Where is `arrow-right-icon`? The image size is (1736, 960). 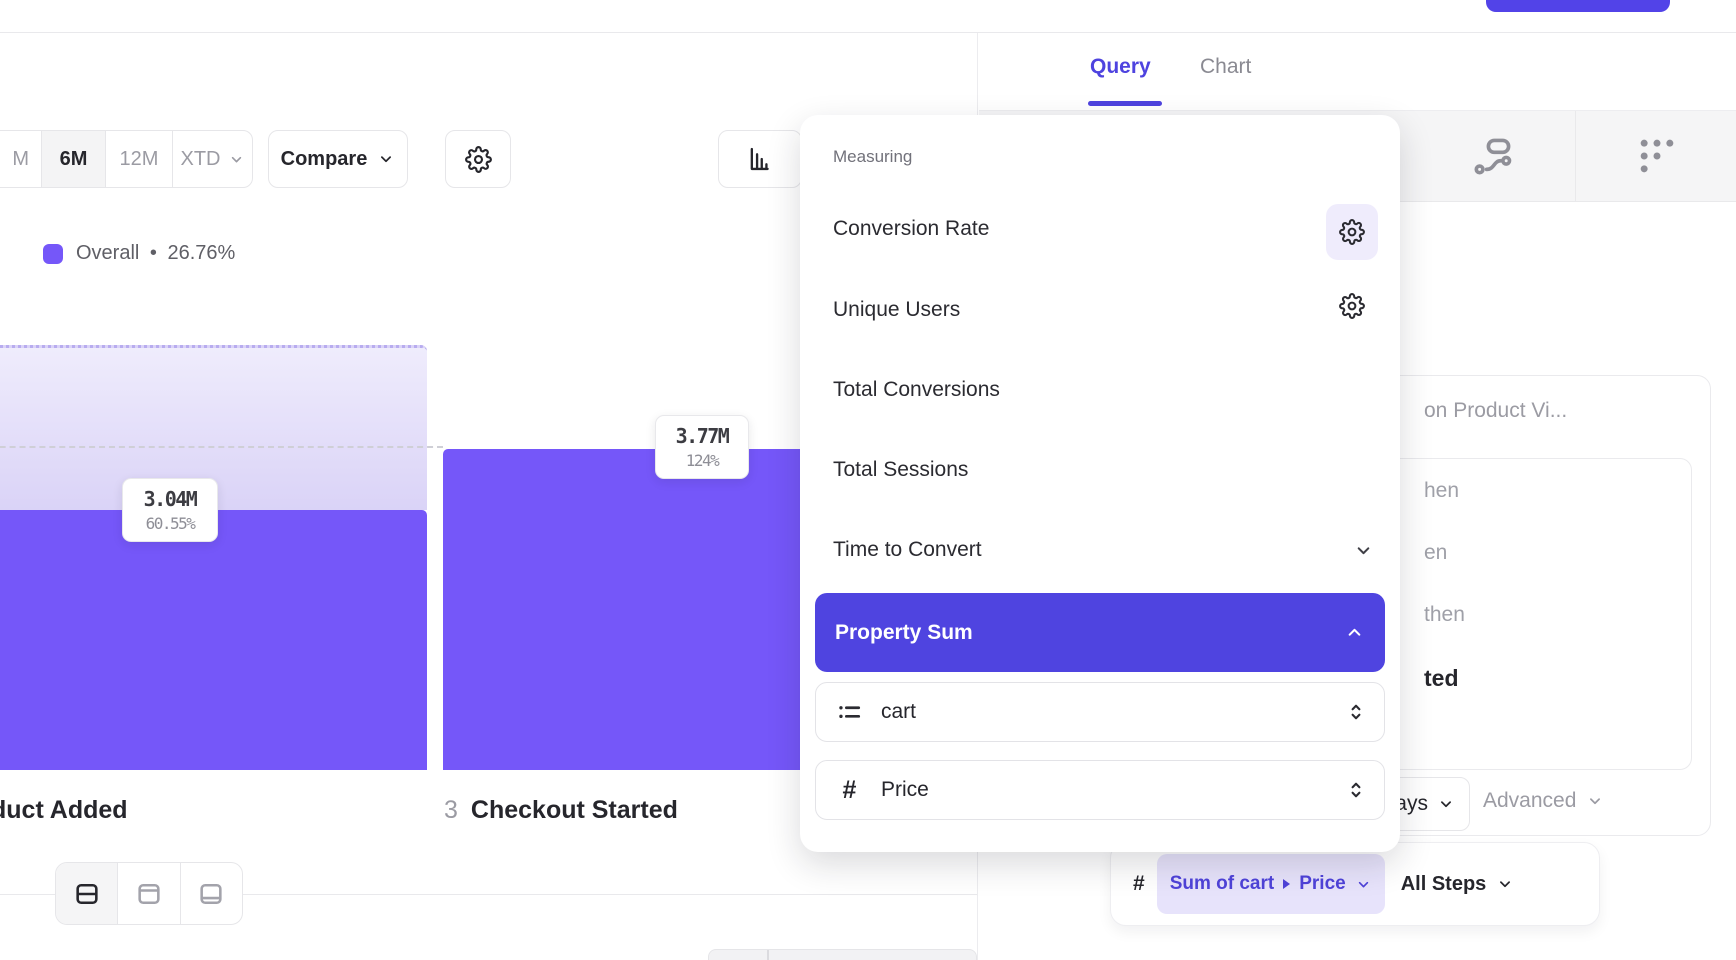 arrow-right-icon is located at coordinates (1287, 884).